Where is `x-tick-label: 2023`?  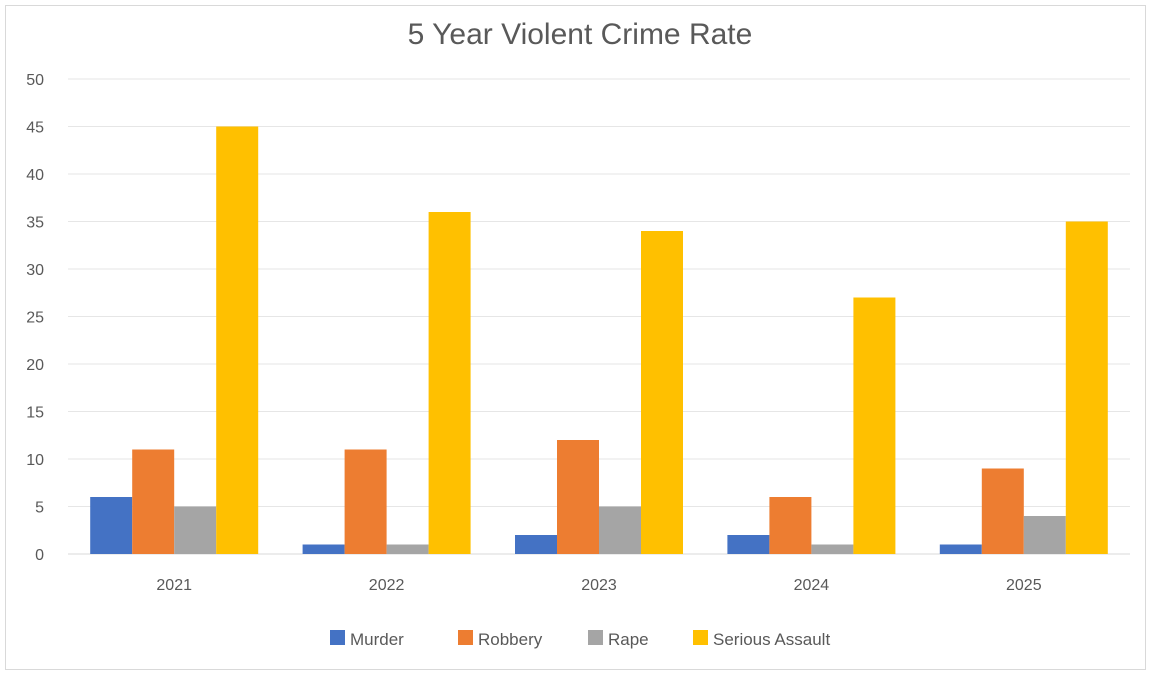 x-tick-label: 2023 is located at coordinates (599, 585).